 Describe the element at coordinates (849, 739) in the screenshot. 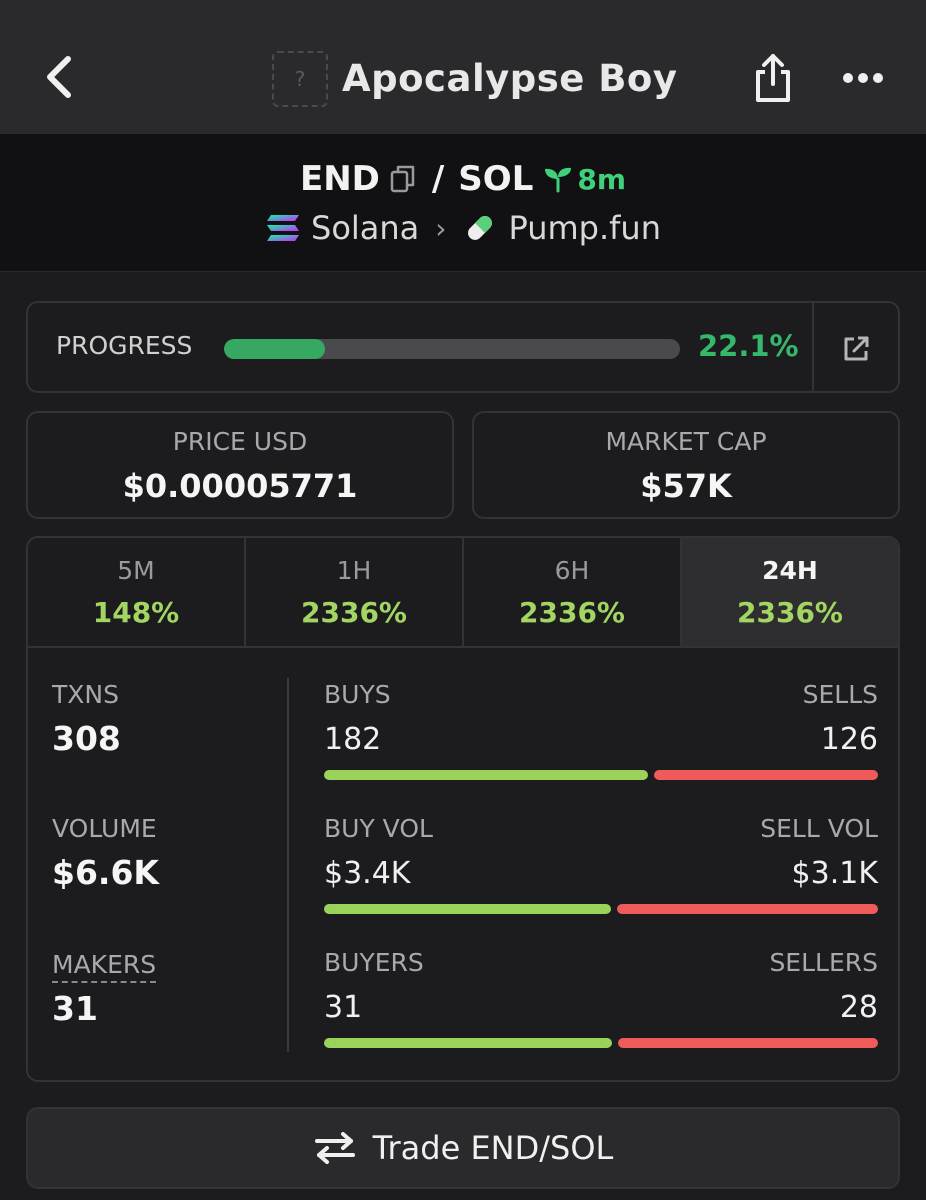

I see `sells-value: 126` at that location.